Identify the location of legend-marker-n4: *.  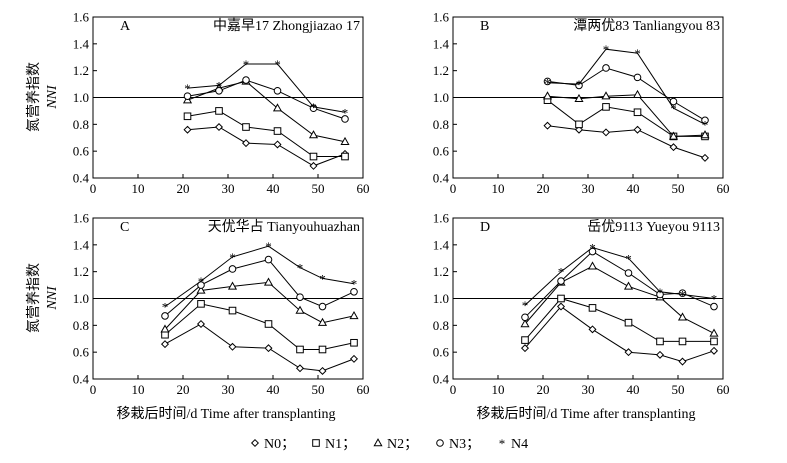
(502, 443).